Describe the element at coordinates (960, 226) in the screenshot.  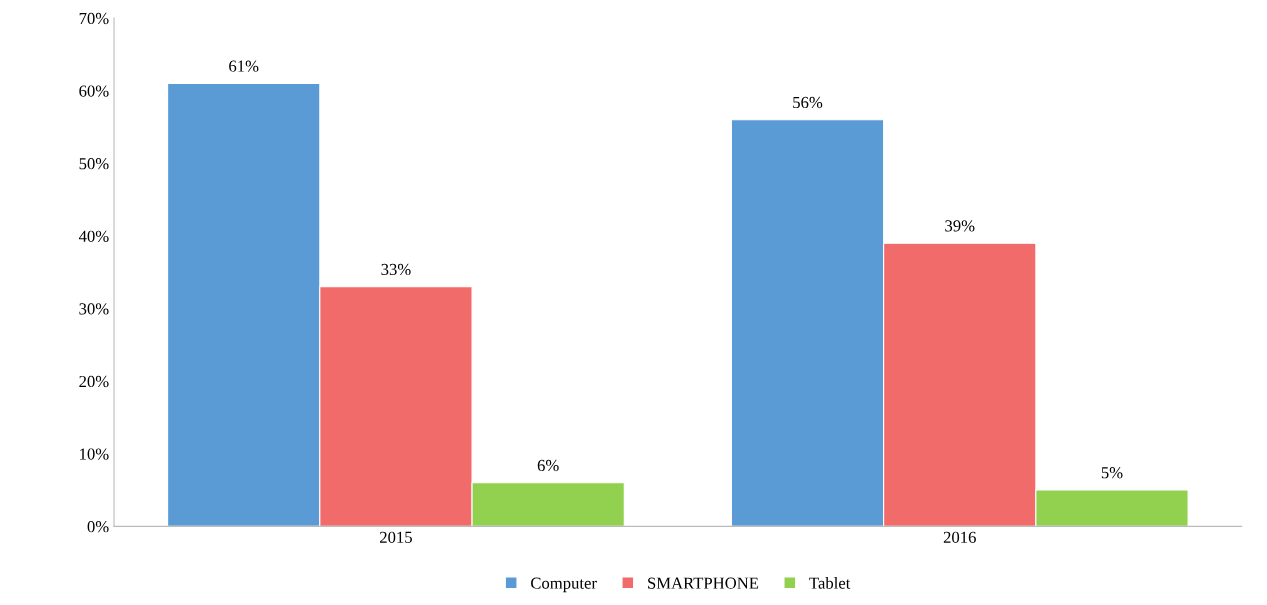
I see `data-label: 39%` at that location.